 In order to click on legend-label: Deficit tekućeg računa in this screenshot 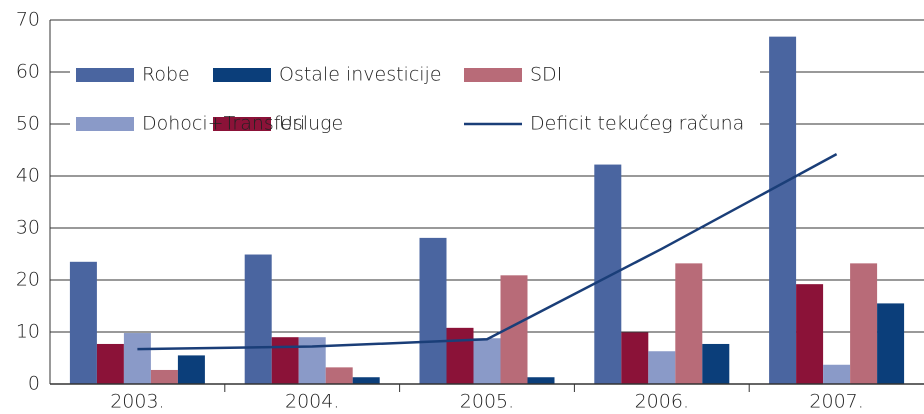, I will do `click(637, 124)`.